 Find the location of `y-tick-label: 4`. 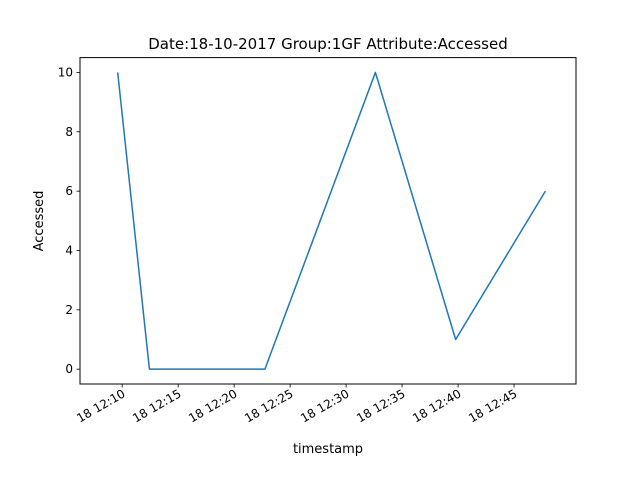

y-tick-label: 4 is located at coordinates (69, 250).